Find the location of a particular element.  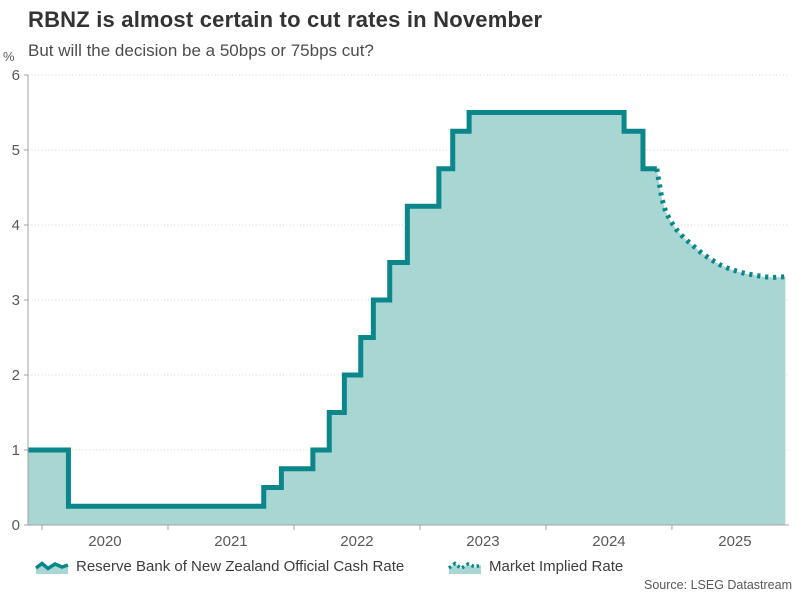

y-tick-label: 3 is located at coordinates (16, 300).